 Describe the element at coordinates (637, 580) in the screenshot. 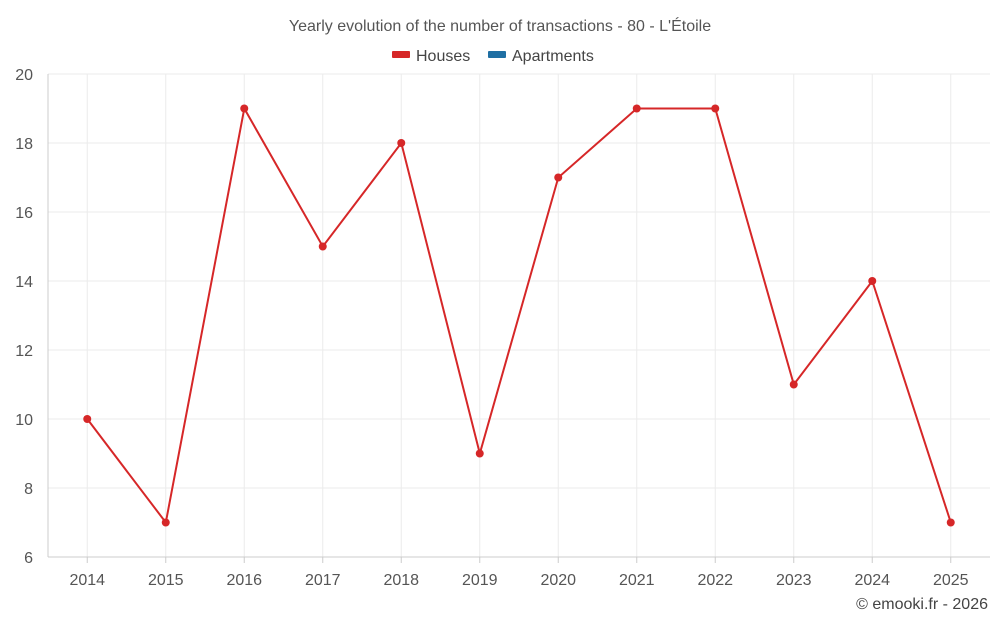

I see `x-tick-label: 2021` at that location.